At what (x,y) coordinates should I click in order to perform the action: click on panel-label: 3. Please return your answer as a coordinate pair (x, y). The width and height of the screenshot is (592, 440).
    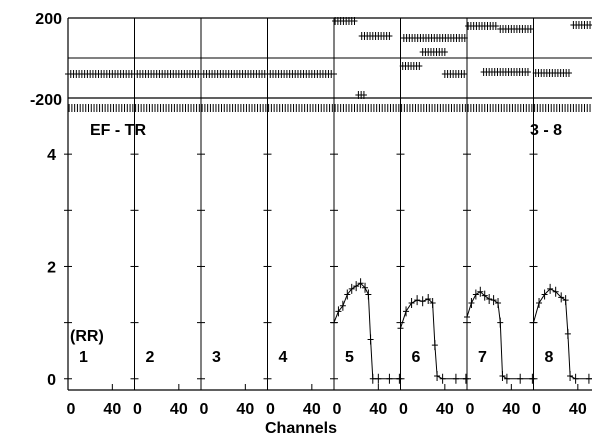
    Looking at the image, I should click on (216, 357).